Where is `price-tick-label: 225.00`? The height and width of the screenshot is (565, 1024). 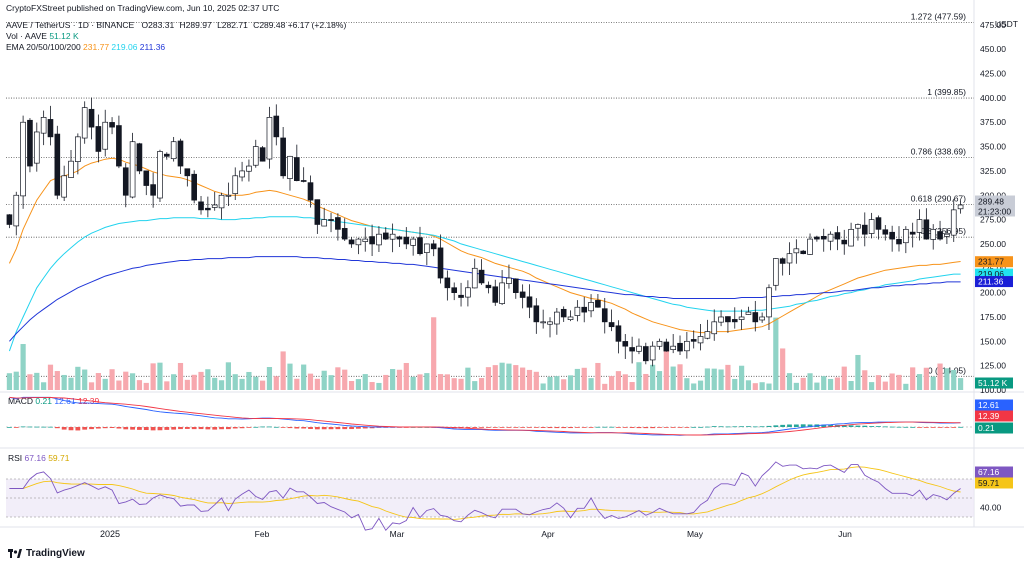
price-tick-label: 225.00 is located at coordinates (993, 268).